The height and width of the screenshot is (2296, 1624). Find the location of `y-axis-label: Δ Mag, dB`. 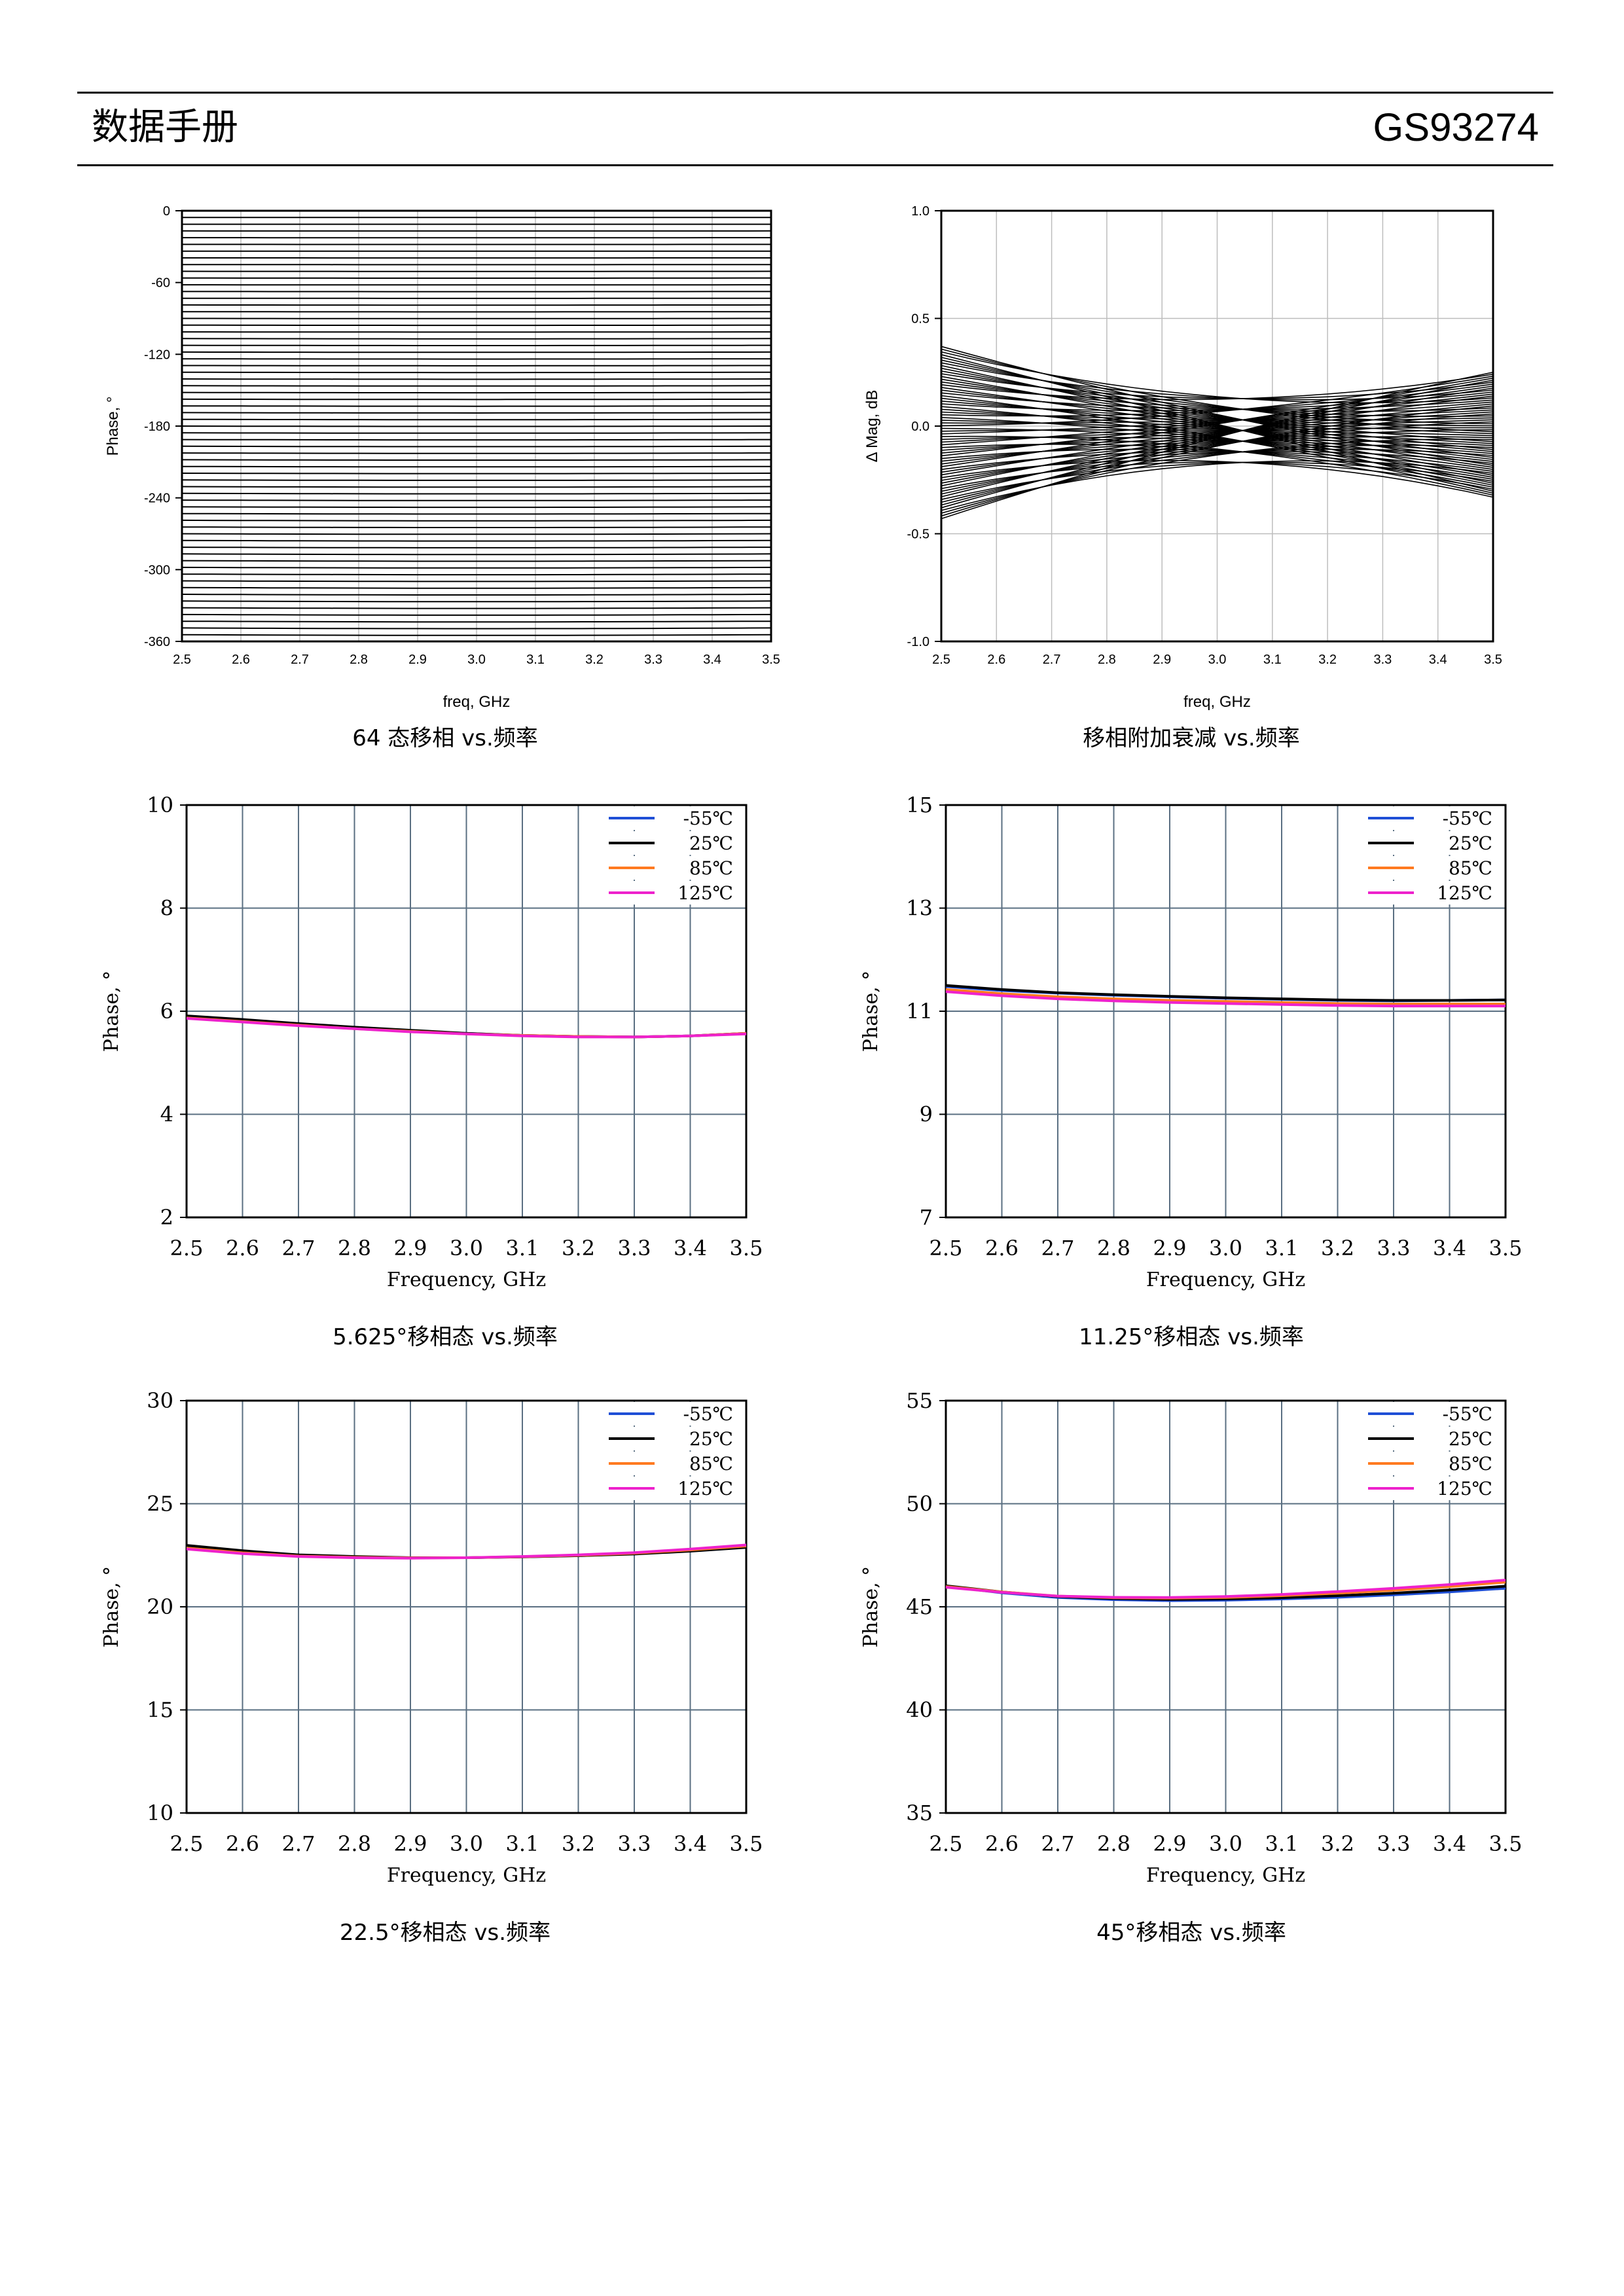

y-axis-label: Δ Mag, dB is located at coordinates (872, 426).